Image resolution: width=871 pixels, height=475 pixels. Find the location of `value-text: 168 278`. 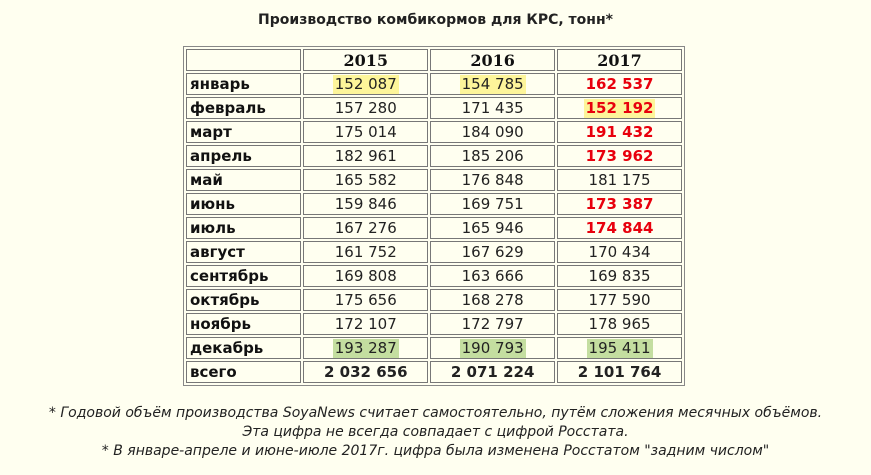

value-text: 168 278 is located at coordinates (492, 299).